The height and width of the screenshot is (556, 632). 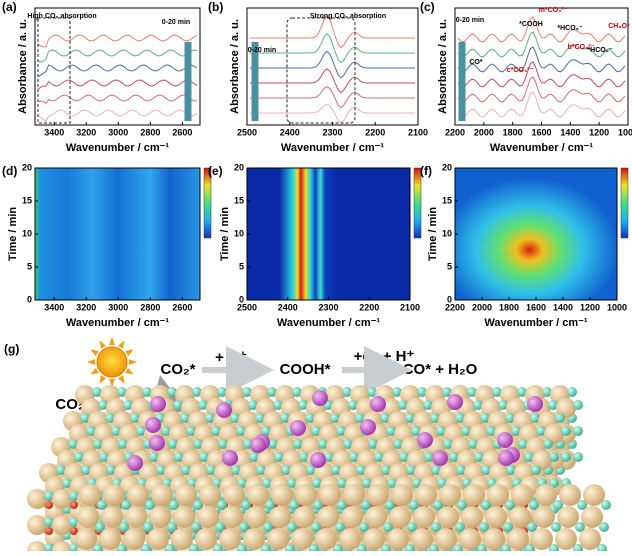 I want to click on x-tick-label: 2800, so click(x=150, y=132).